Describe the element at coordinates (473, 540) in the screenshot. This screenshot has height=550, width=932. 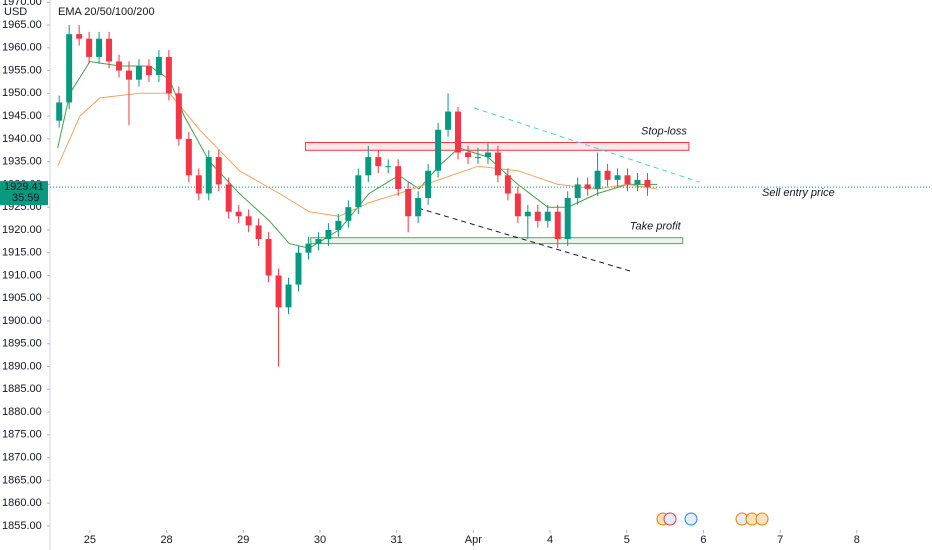
I see `x-tick-label: Apr` at that location.